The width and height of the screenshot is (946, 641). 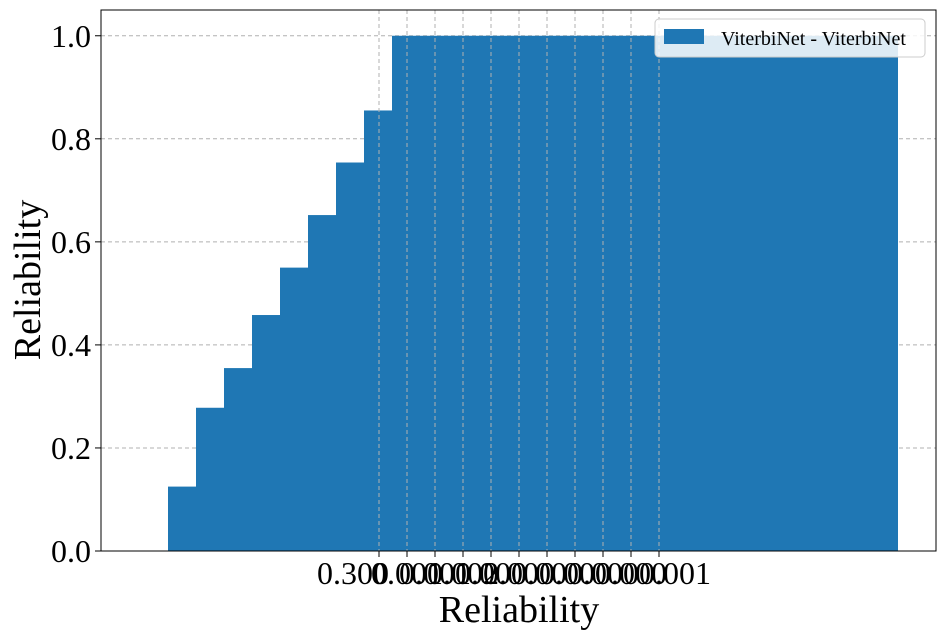 I want to click on legend-box, so click(x=790, y=38).